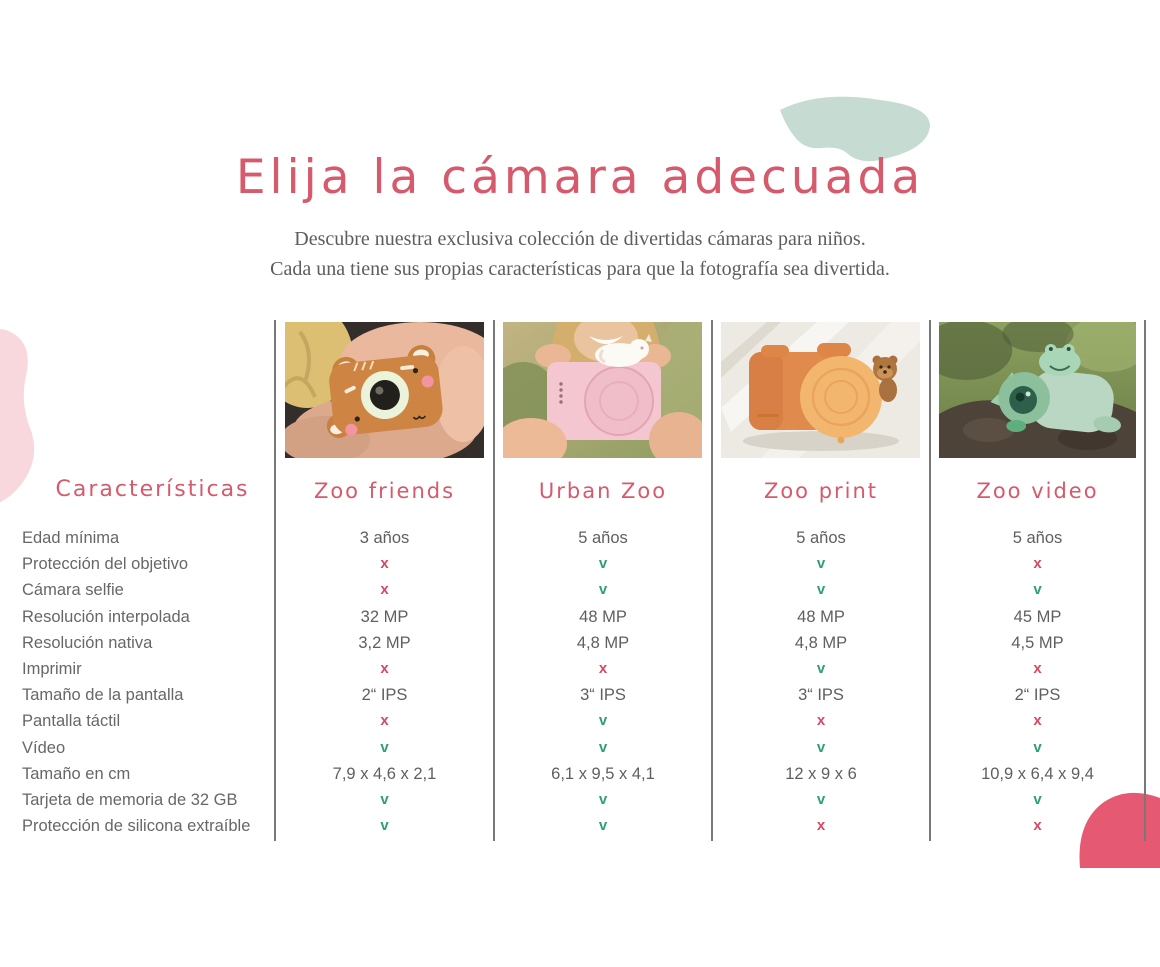  I want to click on value-cell: 12 x 9 x 6, so click(821, 773).